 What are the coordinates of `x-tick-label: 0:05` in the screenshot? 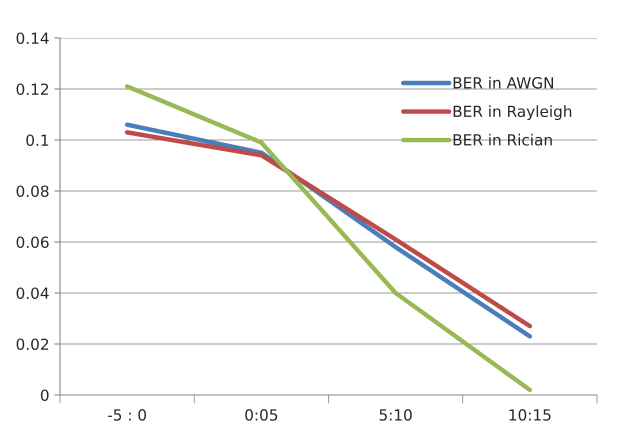 It's located at (261, 415).